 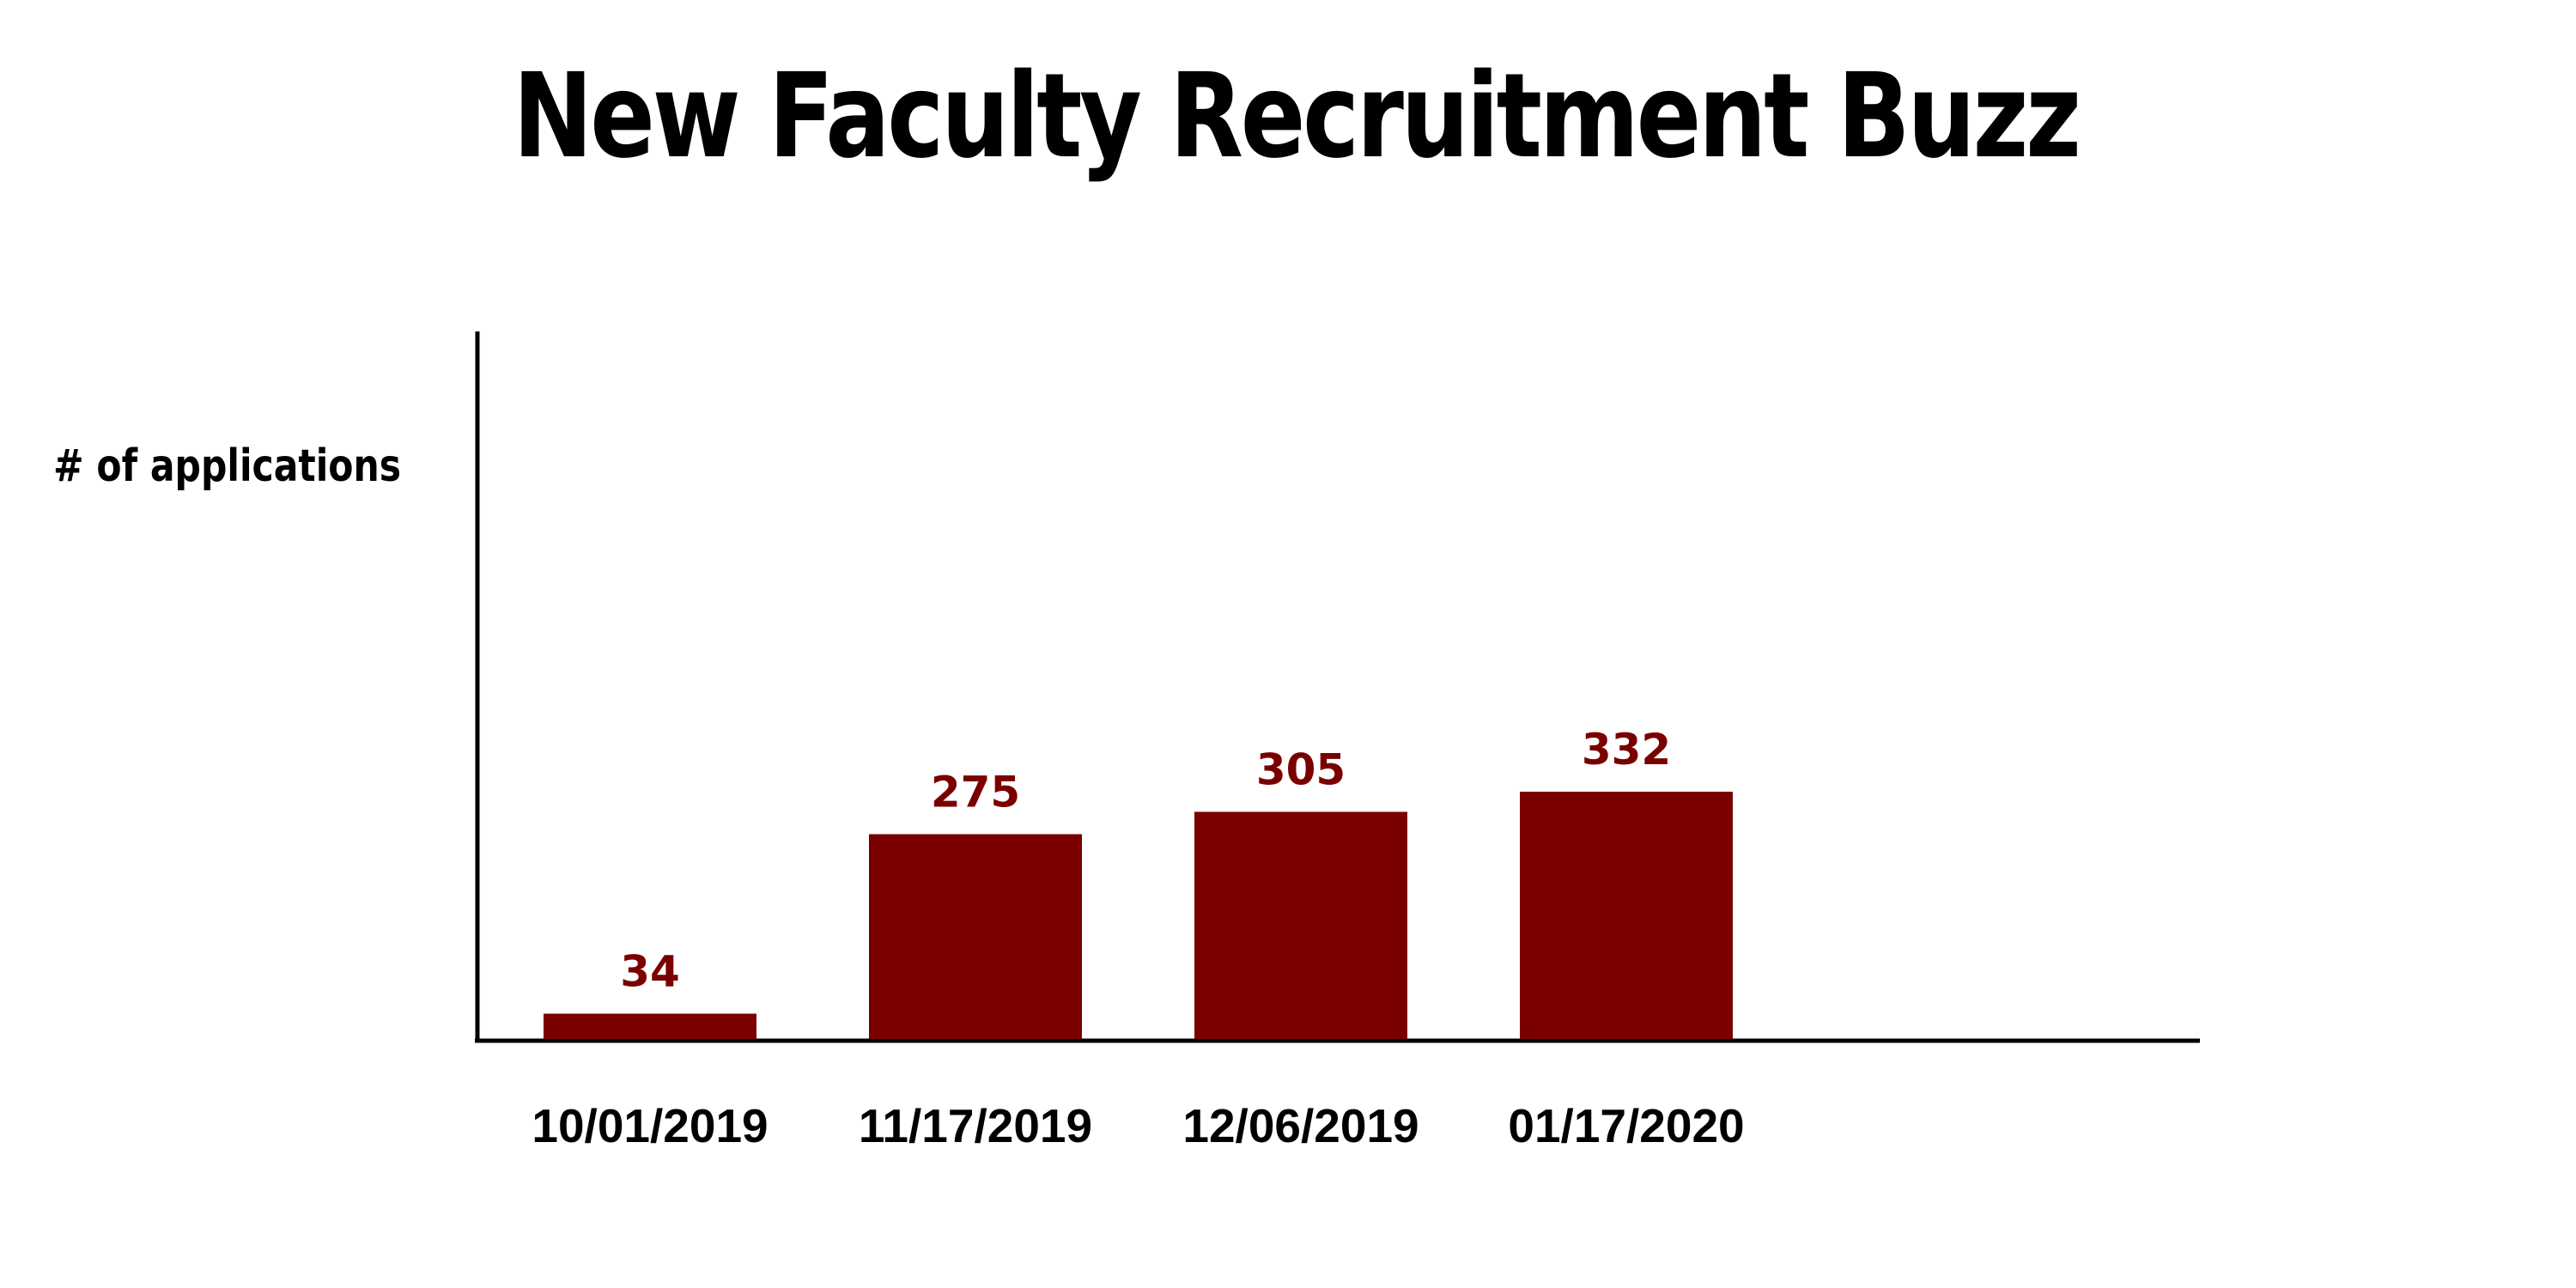 I want to click on value-label-2: 275, so click(x=976, y=792).